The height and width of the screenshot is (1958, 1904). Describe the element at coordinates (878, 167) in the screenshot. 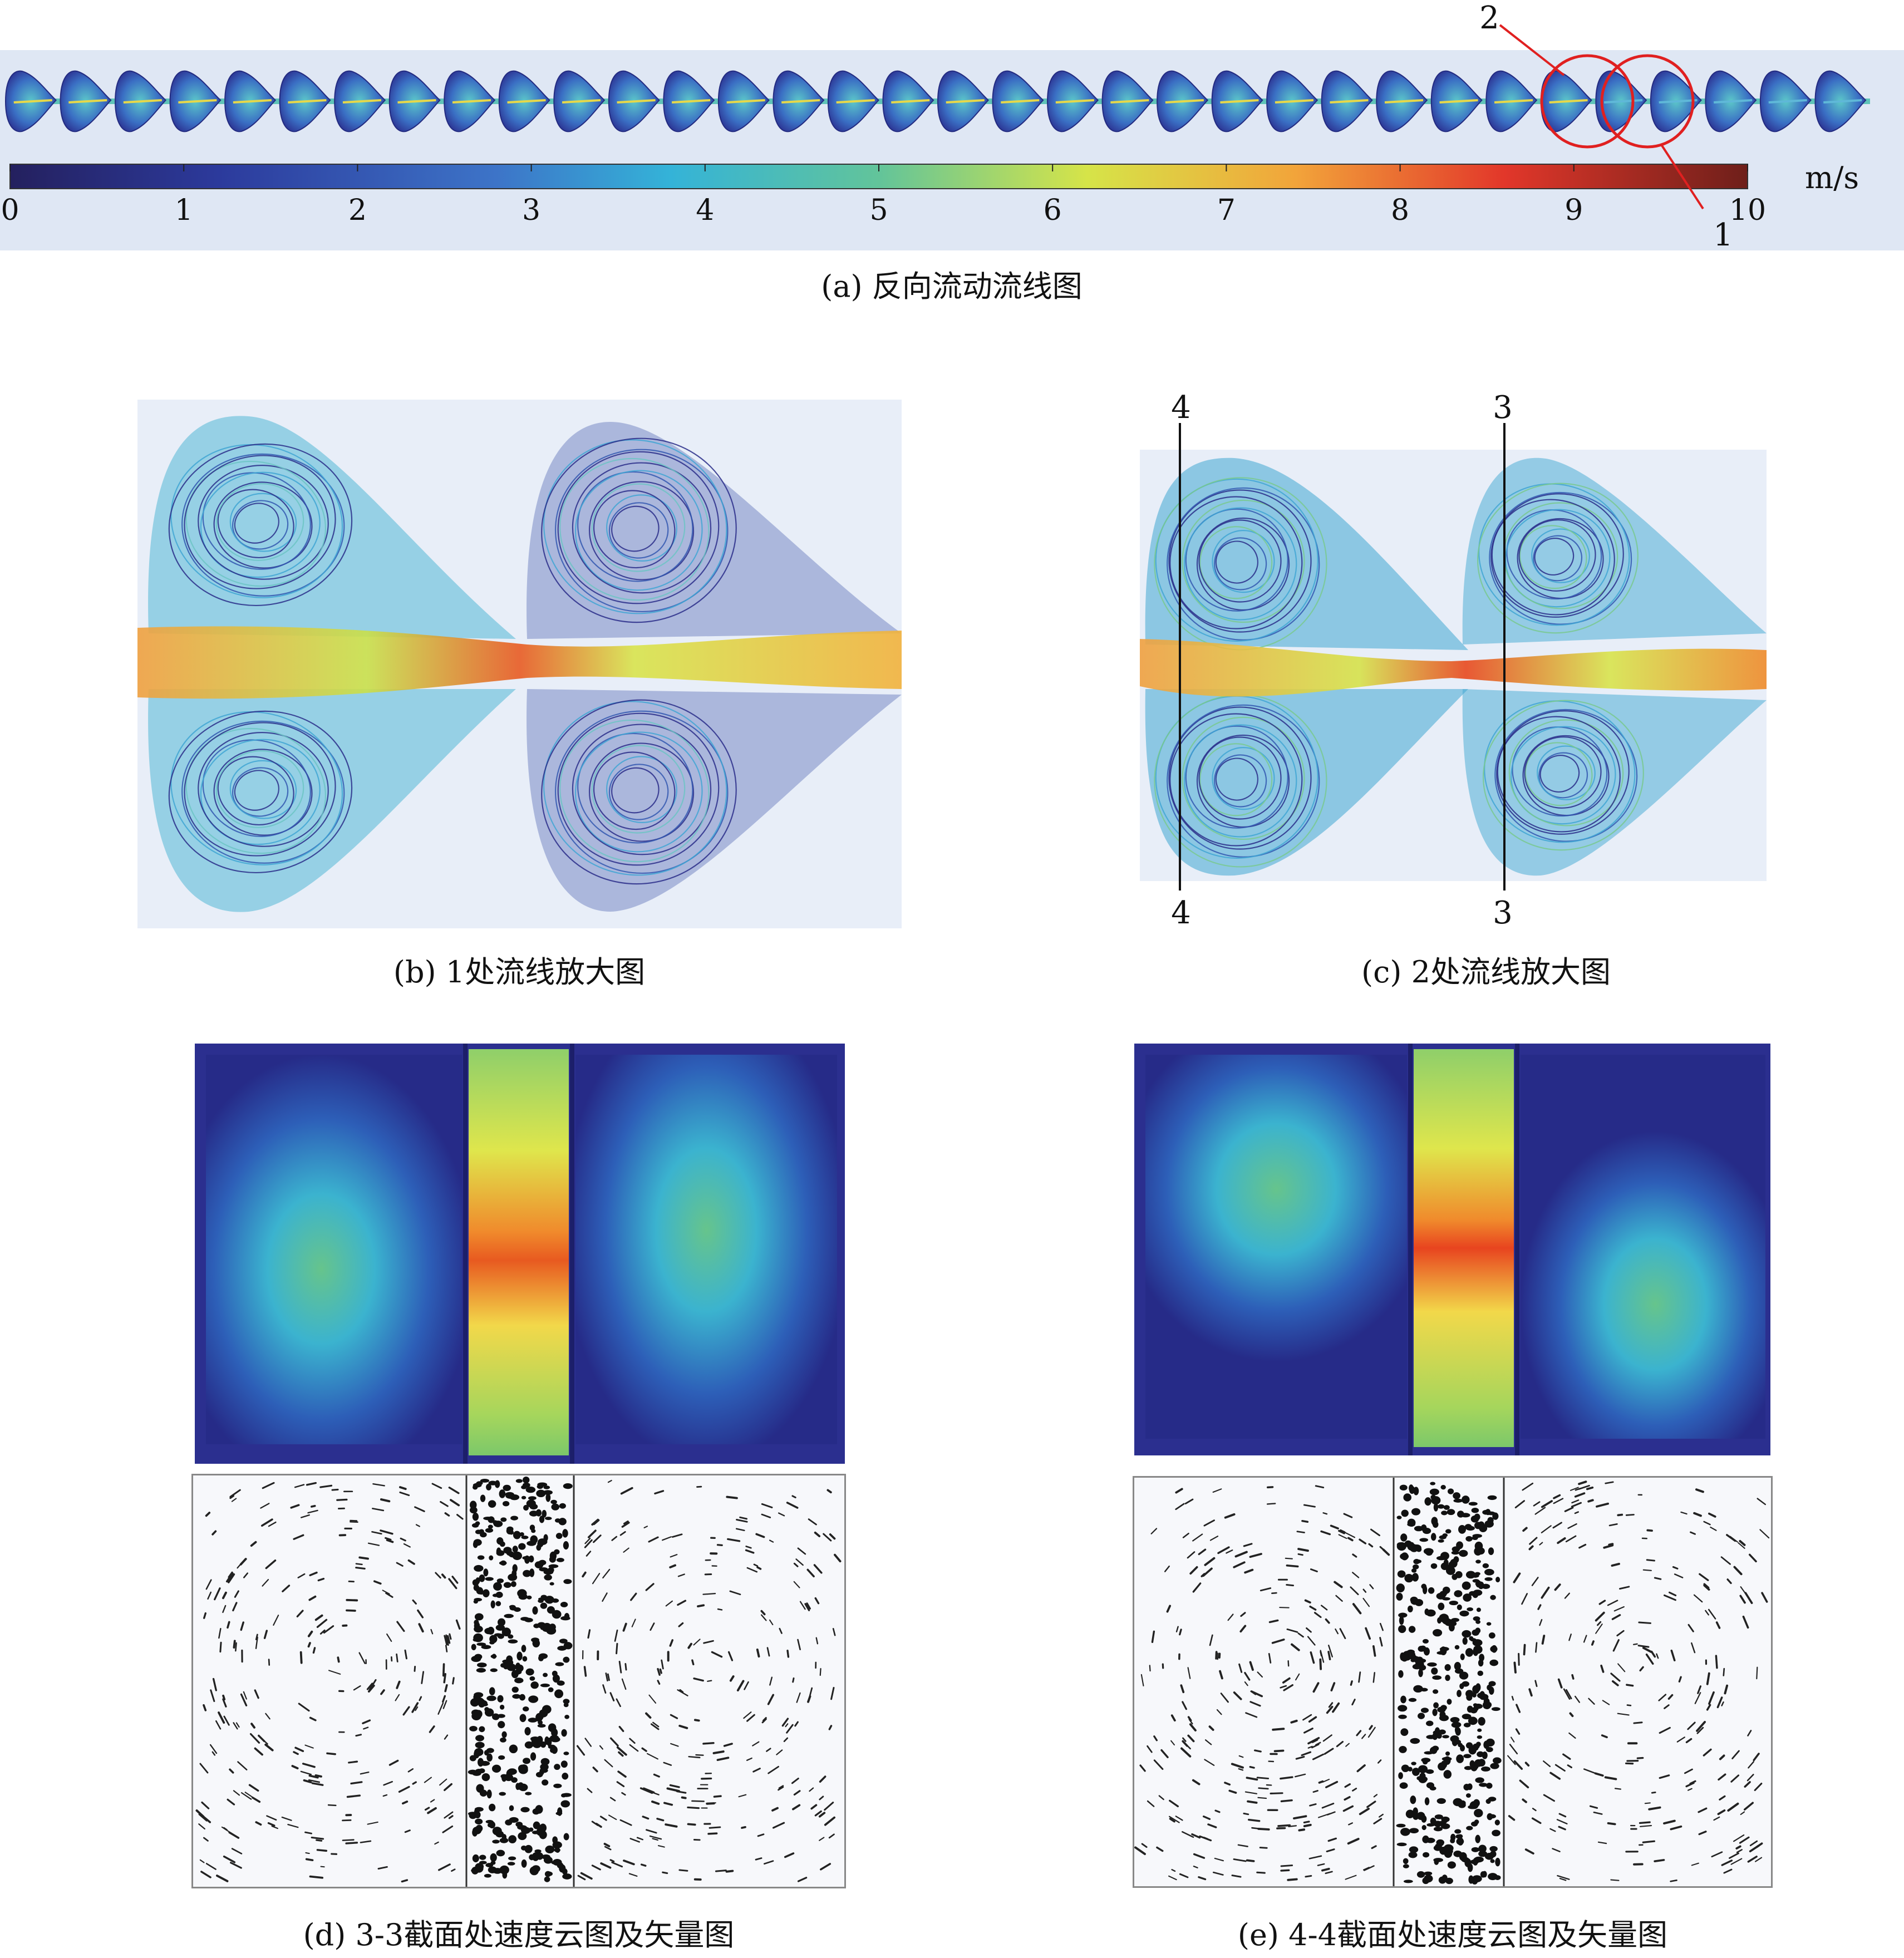

I see `colorbar-ticks` at that location.